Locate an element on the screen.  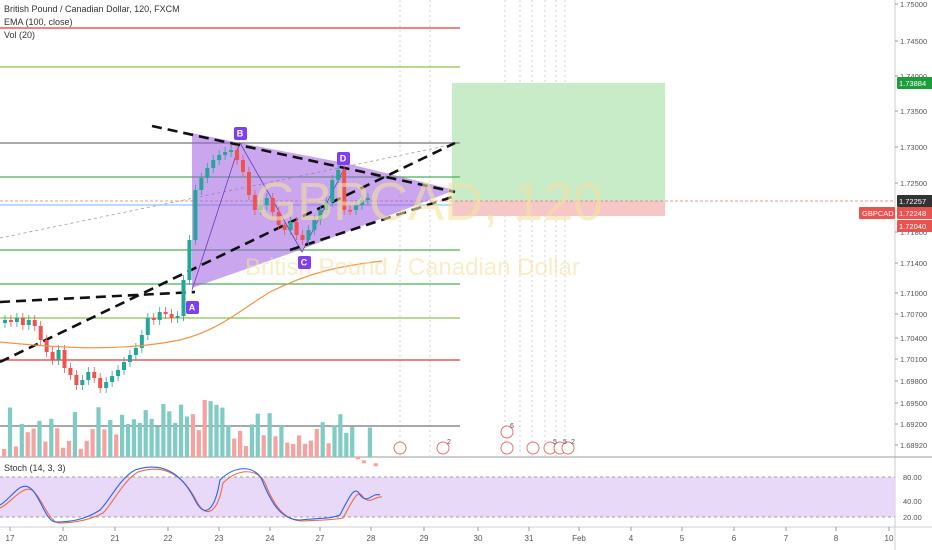
price-badge-last is located at coordinates (914, 213).